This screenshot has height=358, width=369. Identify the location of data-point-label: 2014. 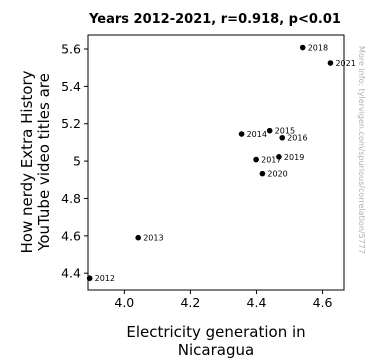
(257, 134).